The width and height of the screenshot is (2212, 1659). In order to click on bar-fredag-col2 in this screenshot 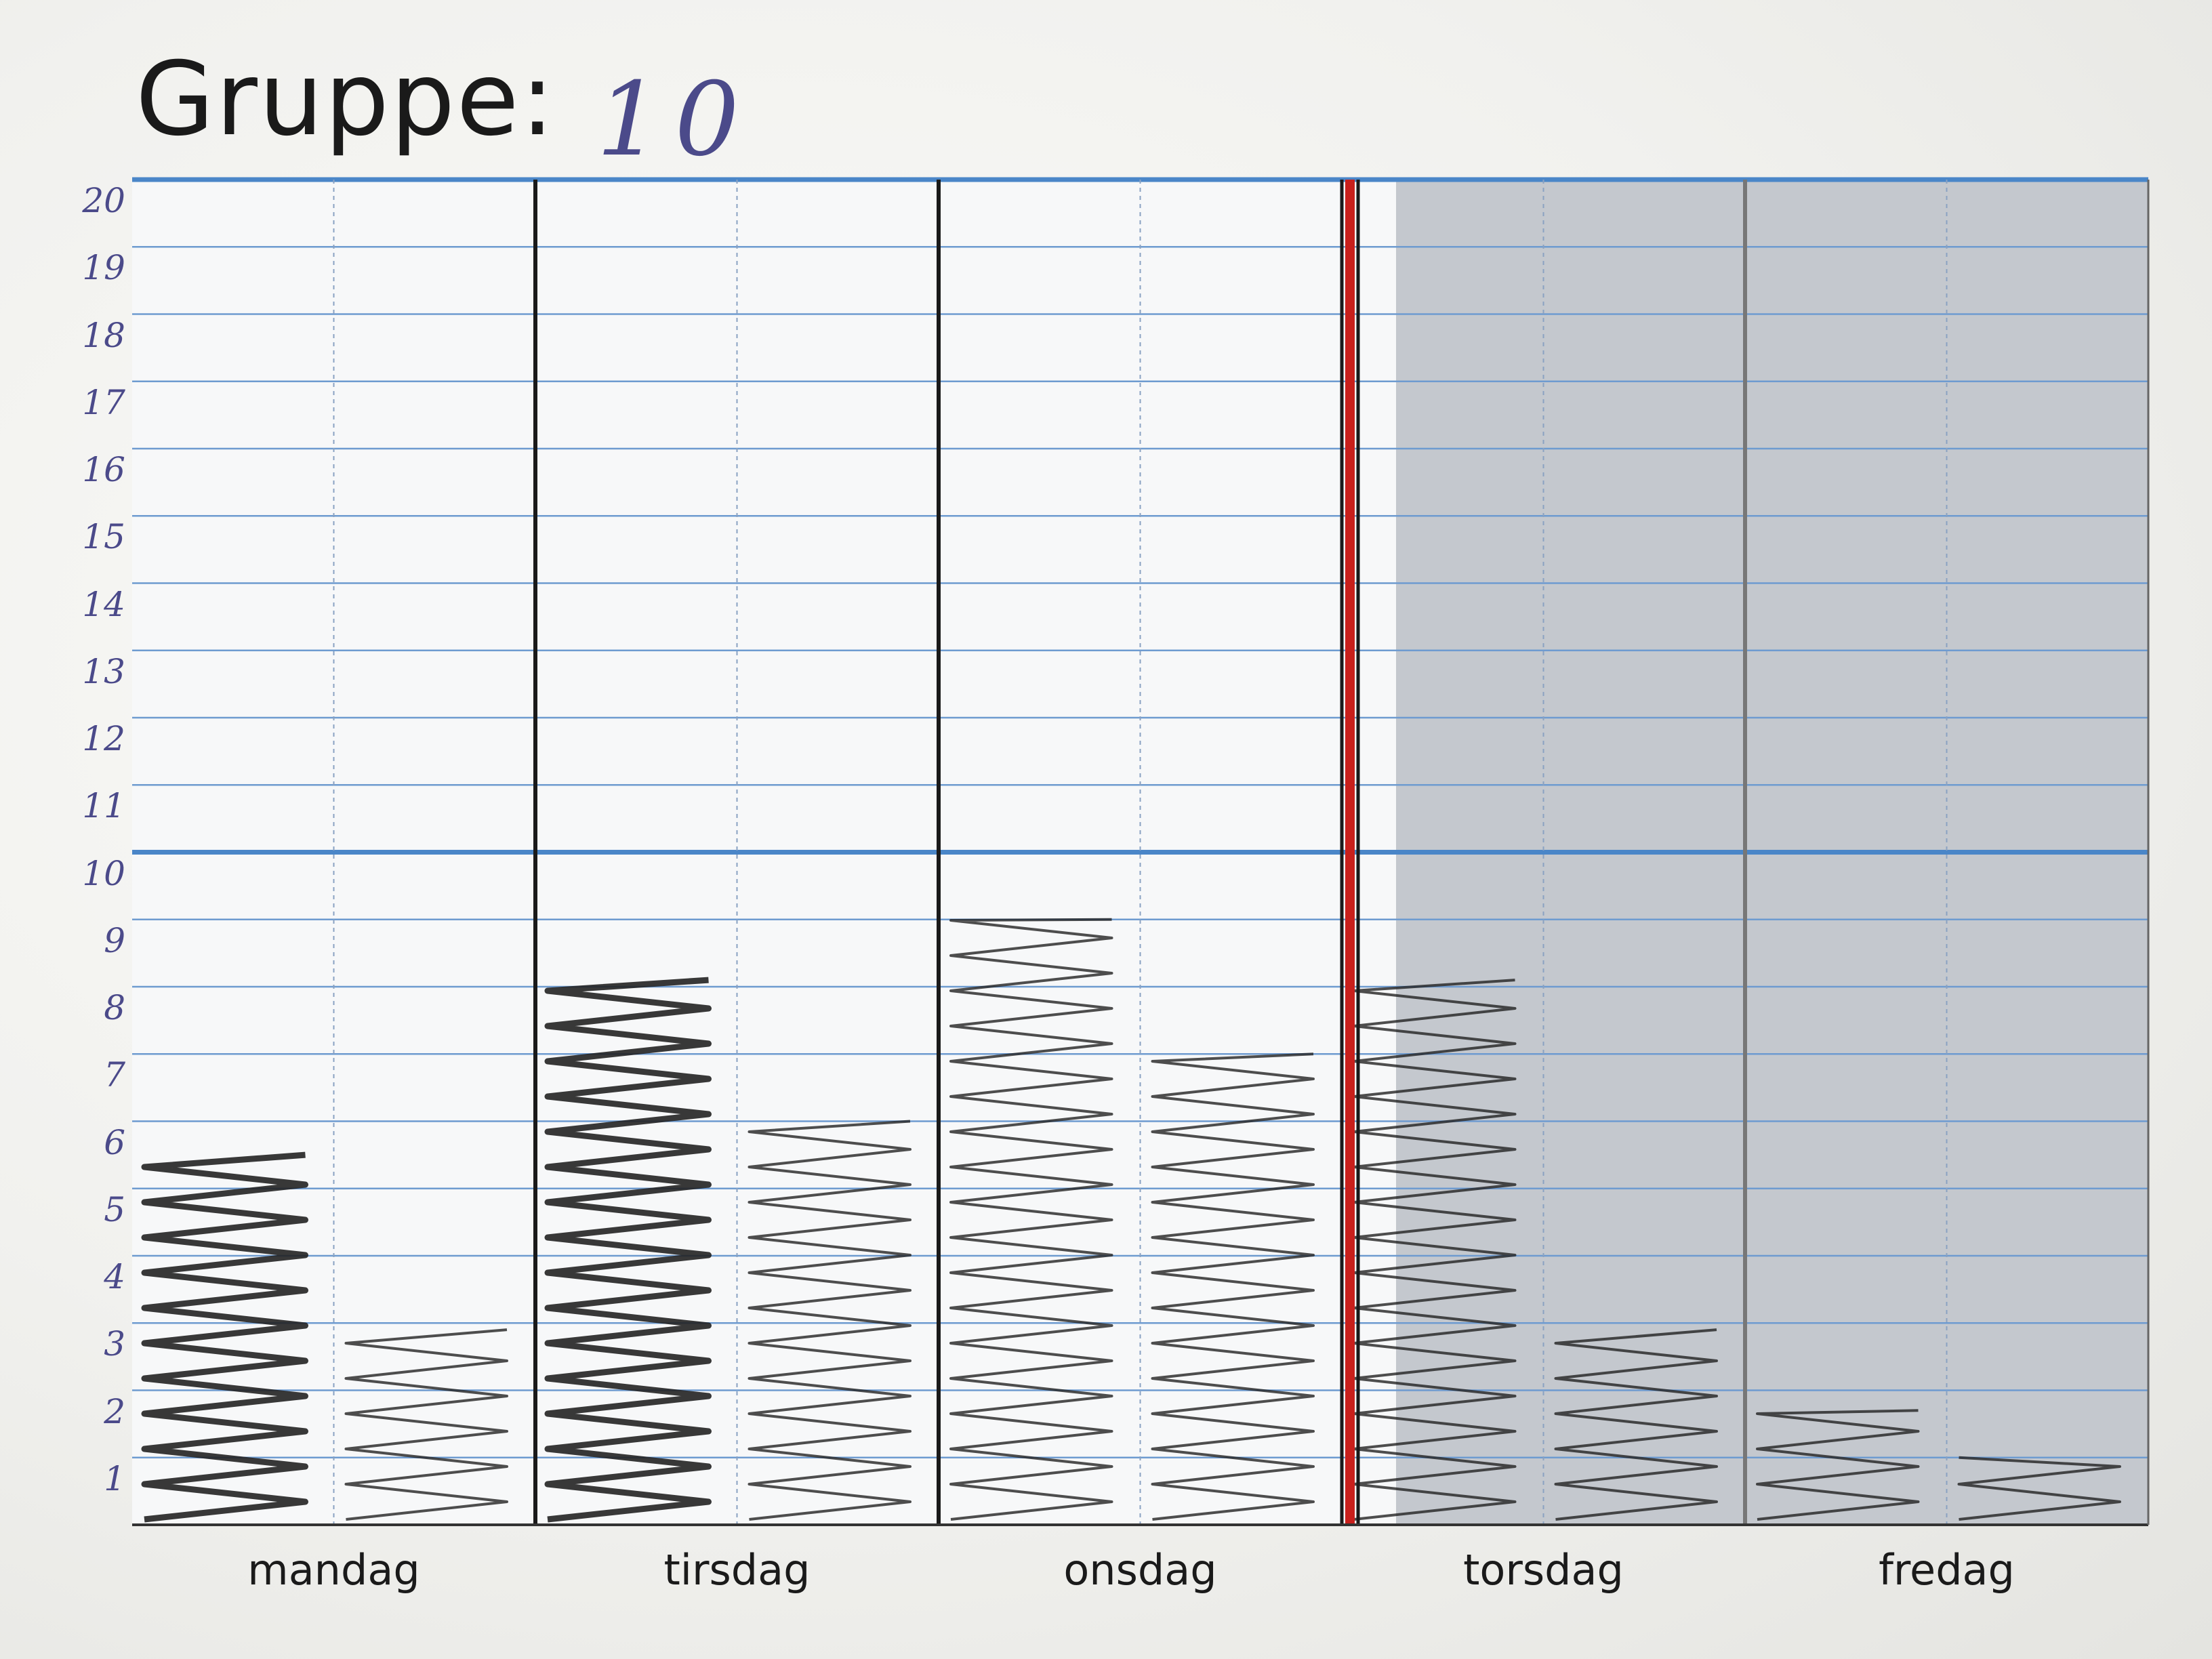, I will do `click(2039, 1489)`.